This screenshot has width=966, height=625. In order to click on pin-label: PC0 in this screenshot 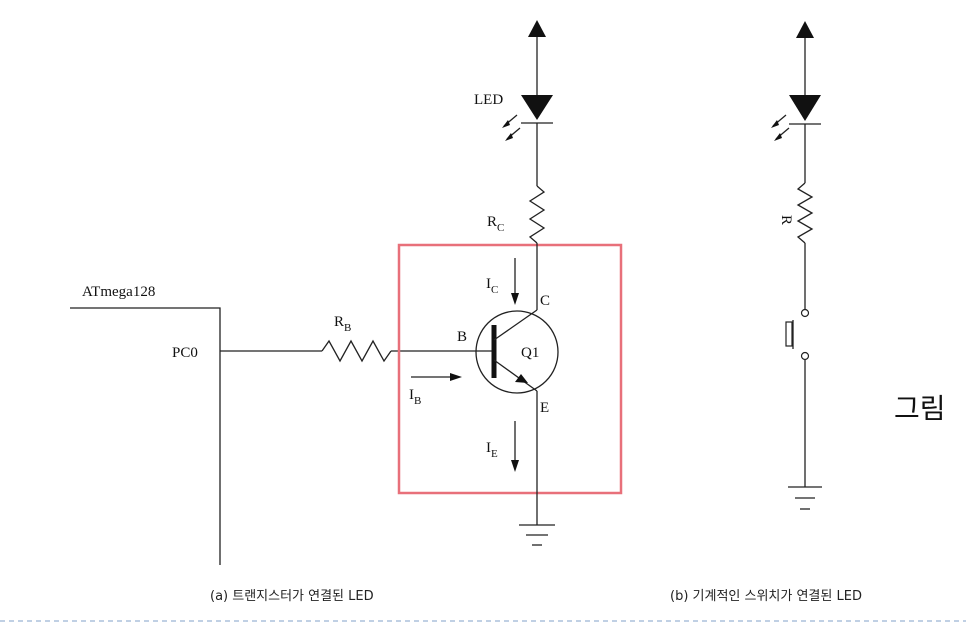, I will do `click(185, 353)`.